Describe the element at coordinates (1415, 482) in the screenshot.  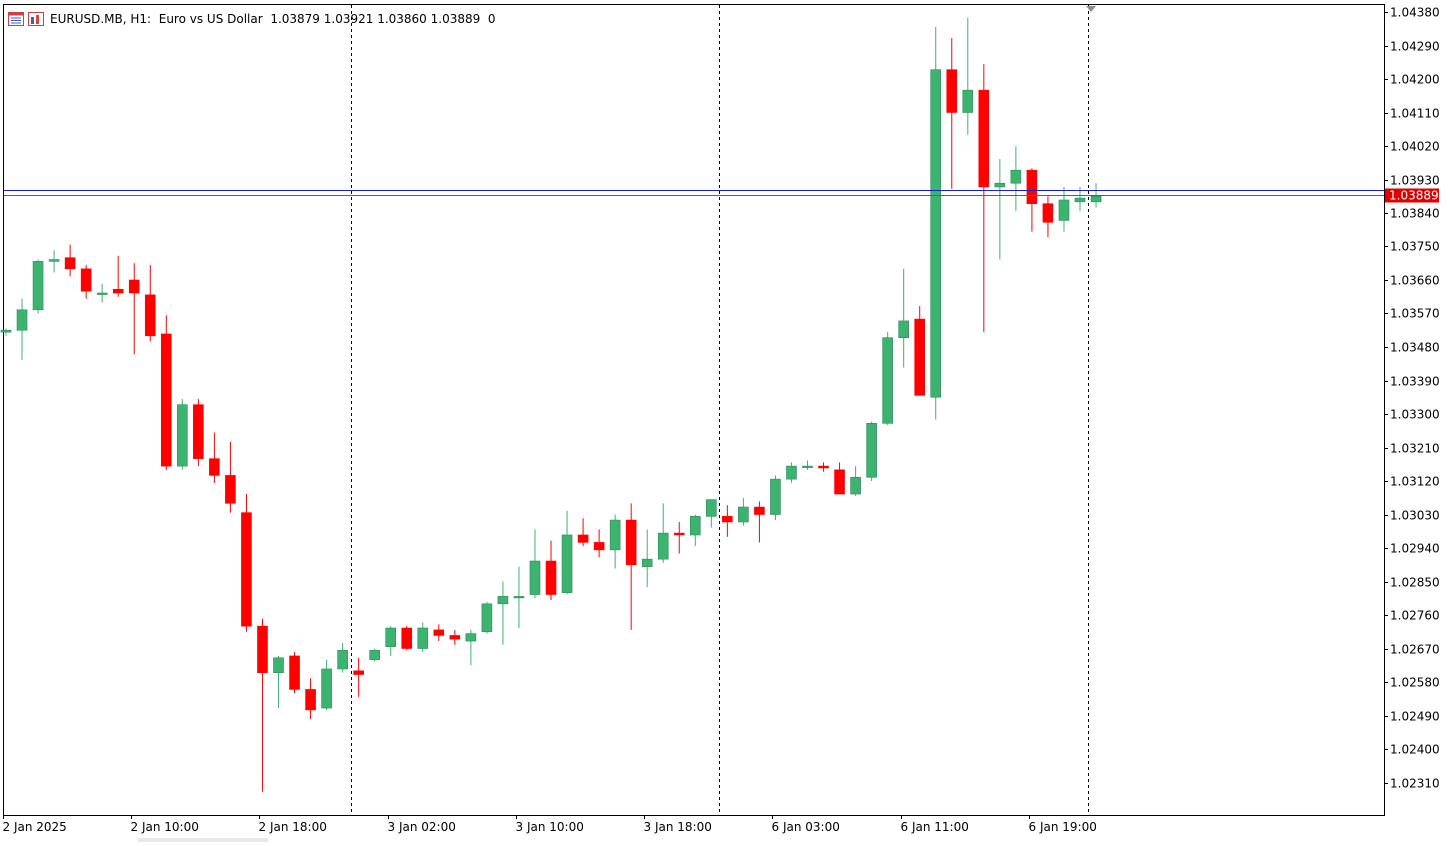
I see `y-tick-label: 1.03120` at that location.